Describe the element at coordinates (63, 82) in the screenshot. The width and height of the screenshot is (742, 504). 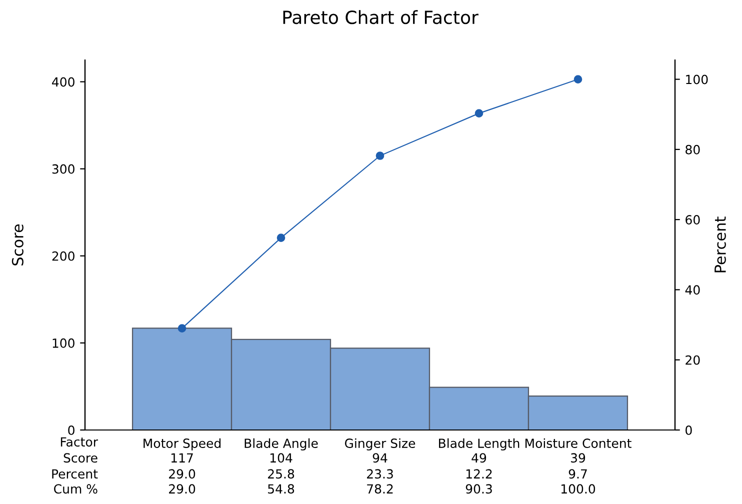
I see `y-tick-label: 400` at that location.